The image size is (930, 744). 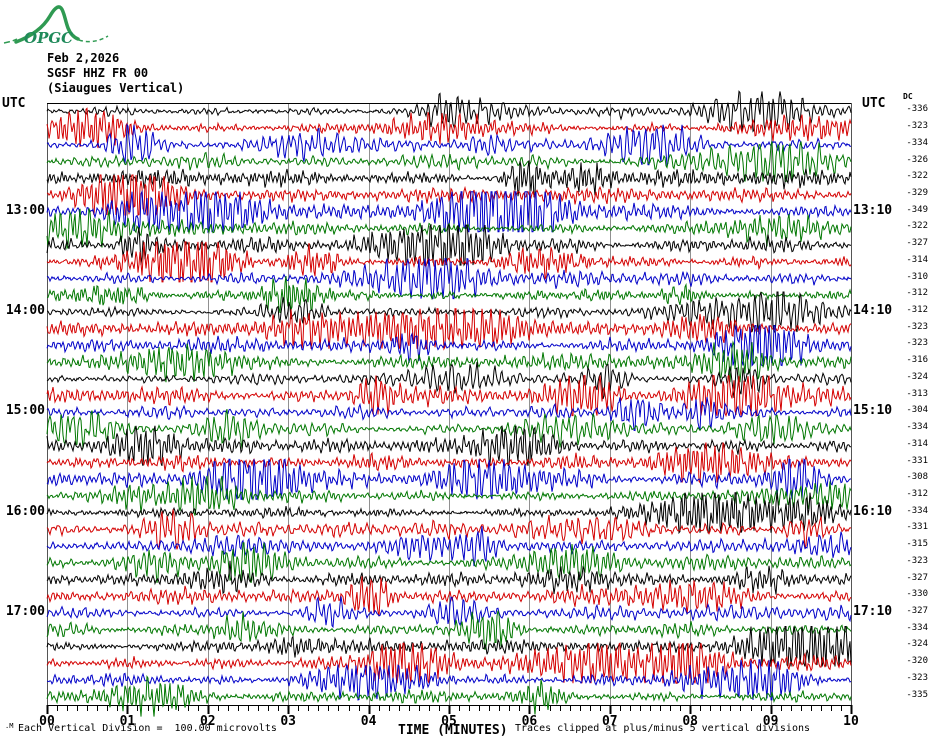 I want to click on hour-label-right: 17:10, so click(x=873, y=612).